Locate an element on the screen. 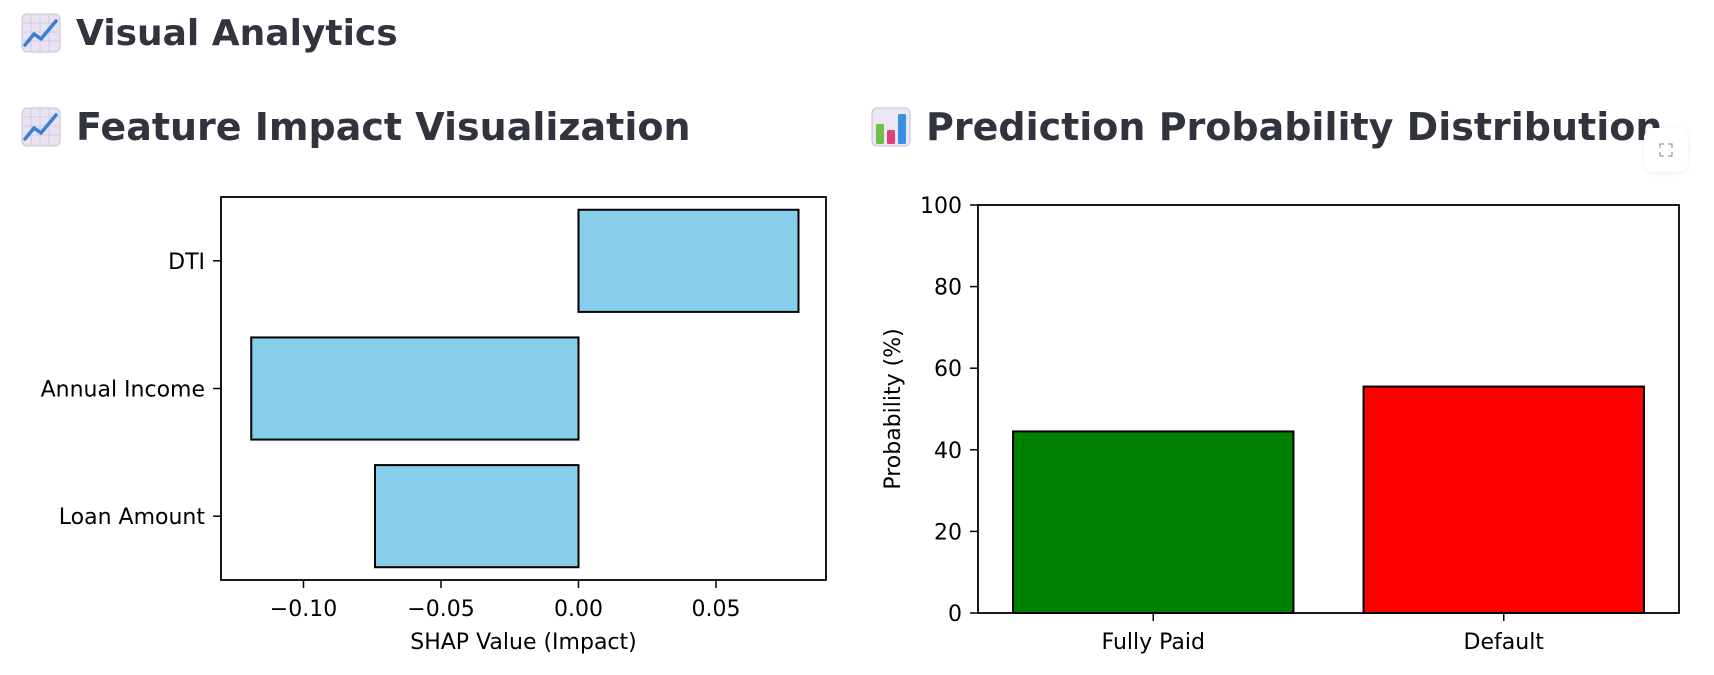 The image size is (1714, 675). fullscreen-icon is located at coordinates (1666, 150).